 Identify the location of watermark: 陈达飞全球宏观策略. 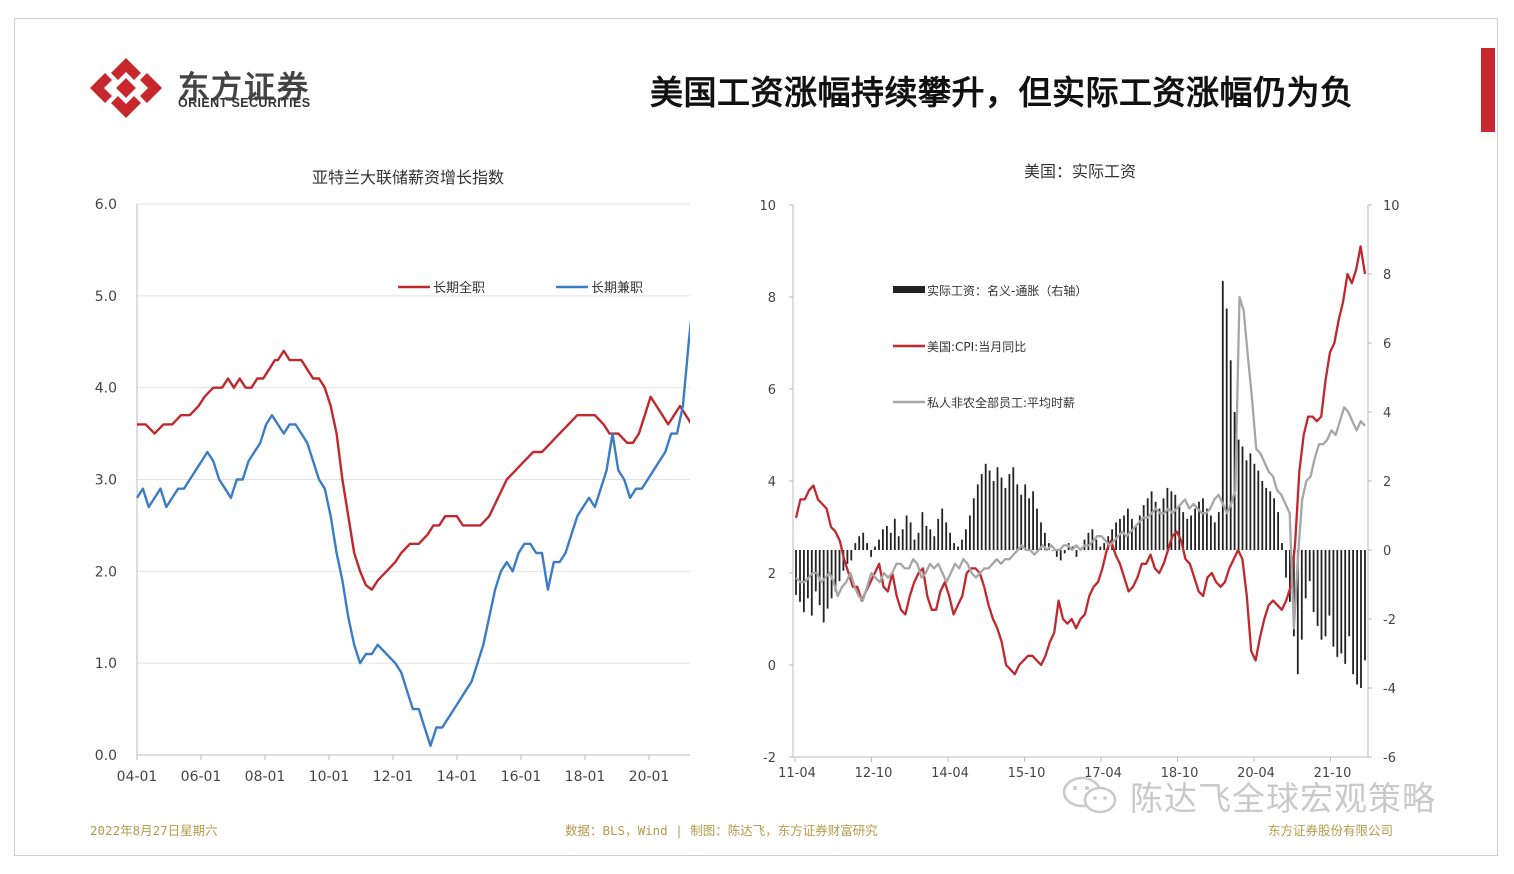
(1260, 795).